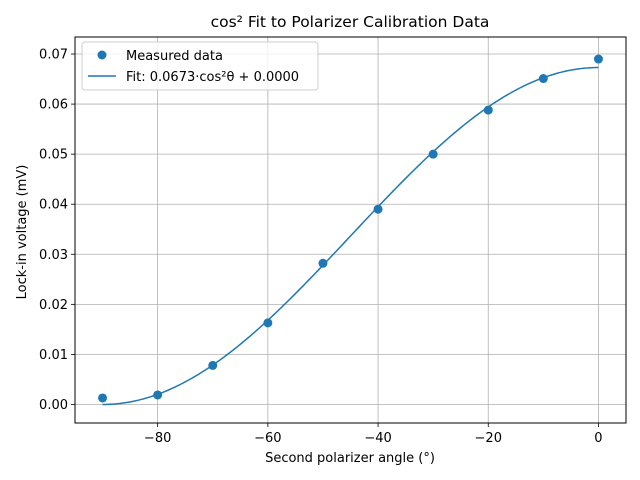 The width and height of the screenshot is (640, 480). I want to click on legend: Measured data Fit: 0.0673·cos²θ + 0.0000, so click(200, 66).